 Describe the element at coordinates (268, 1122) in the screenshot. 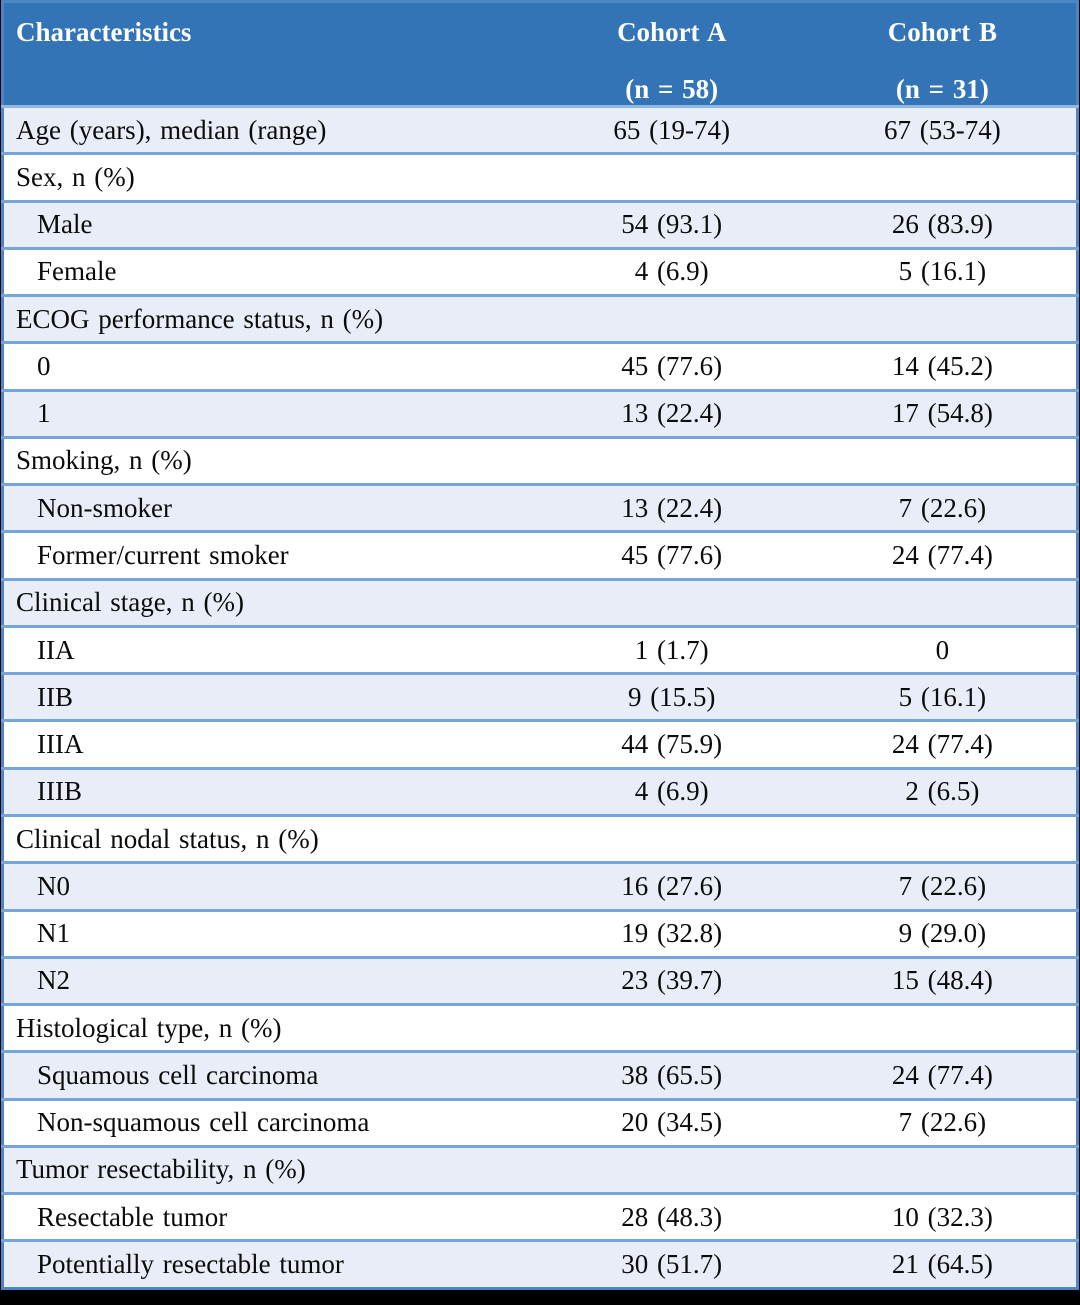

I see `row-label: Non-squamous cell carcinoma` at that location.